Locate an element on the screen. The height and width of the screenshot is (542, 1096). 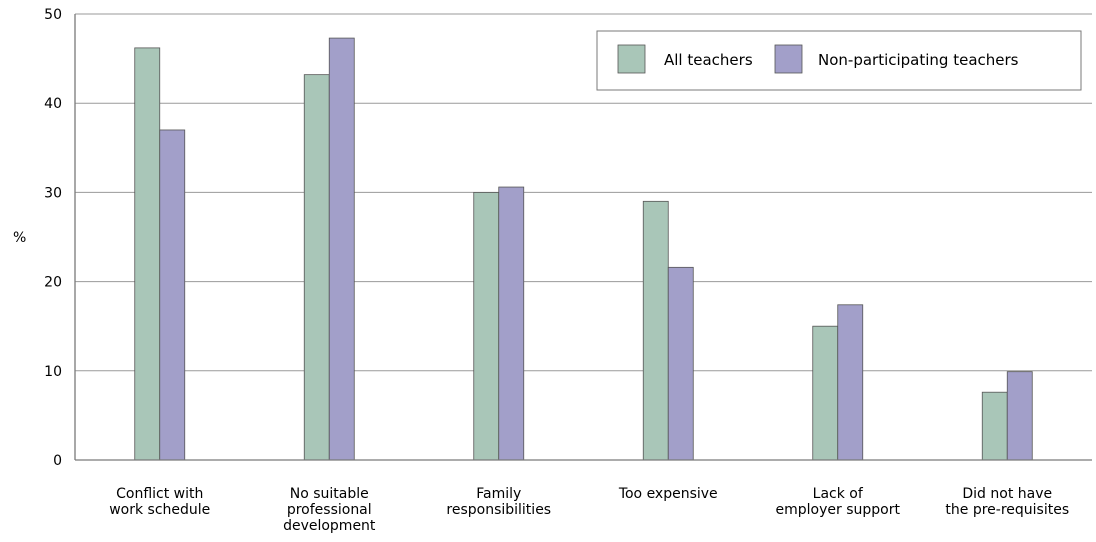
legend-label: All teachers is located at coordinates (708, 60).